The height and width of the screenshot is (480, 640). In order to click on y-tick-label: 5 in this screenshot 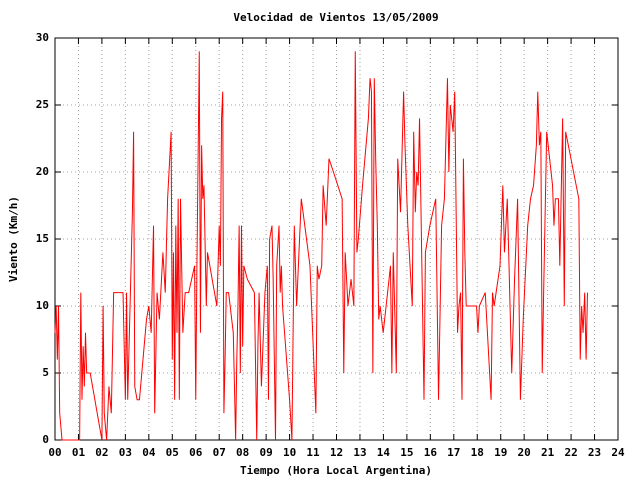, I will do `click(45, 372)`.